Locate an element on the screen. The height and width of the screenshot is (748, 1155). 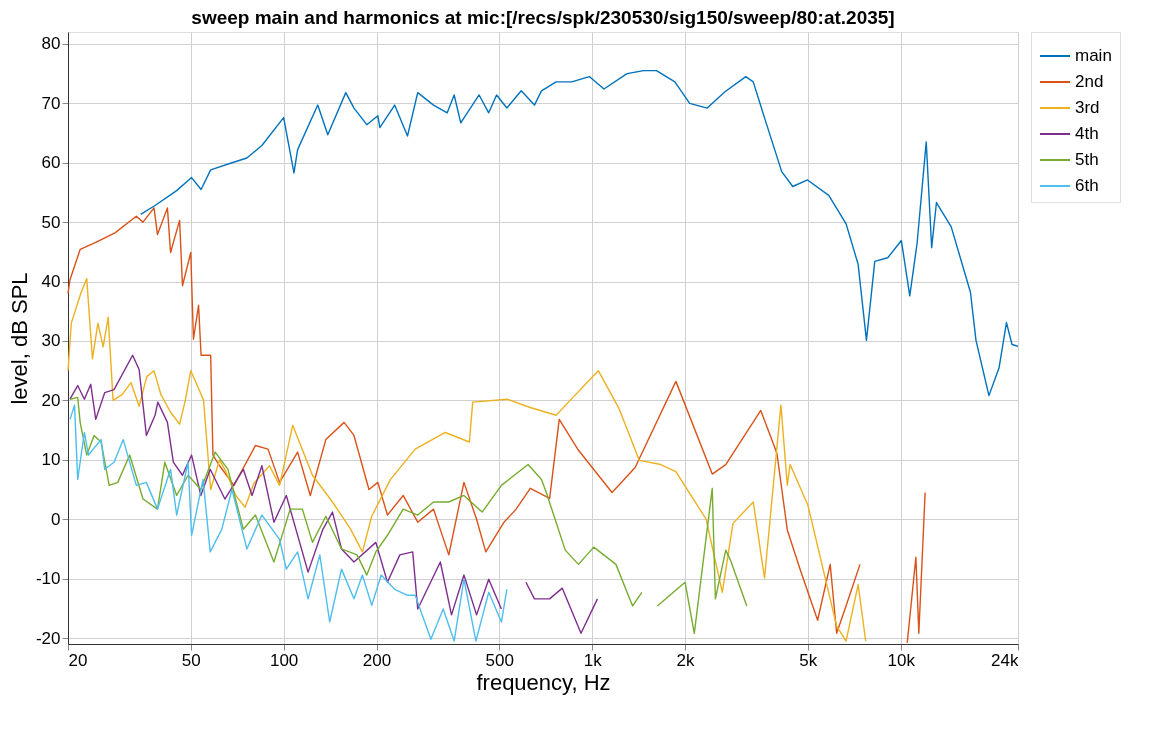
legend-label: 4th is located at coordinates (1087, 133).